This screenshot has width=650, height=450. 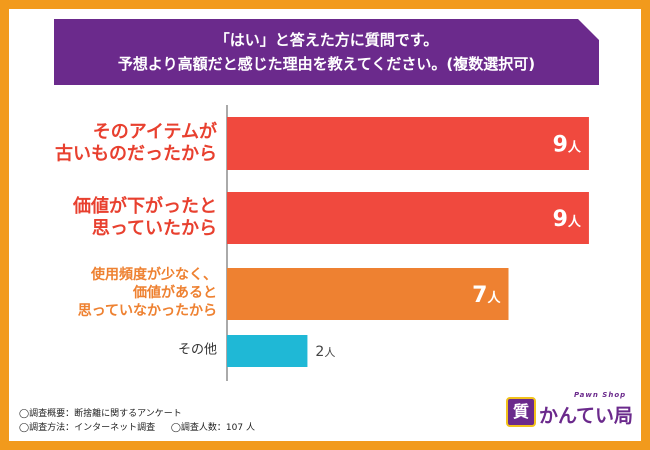 I want to click on survey-overview: ◯調査概要：断捨離に関するアンケート, so click(x=100, y=414).